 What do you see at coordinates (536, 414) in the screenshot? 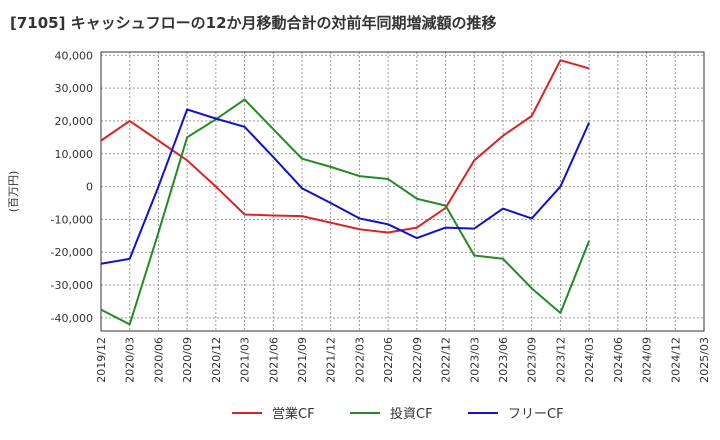
I see `legend-label-3: フリーCF` at bounding box center [536, 414].